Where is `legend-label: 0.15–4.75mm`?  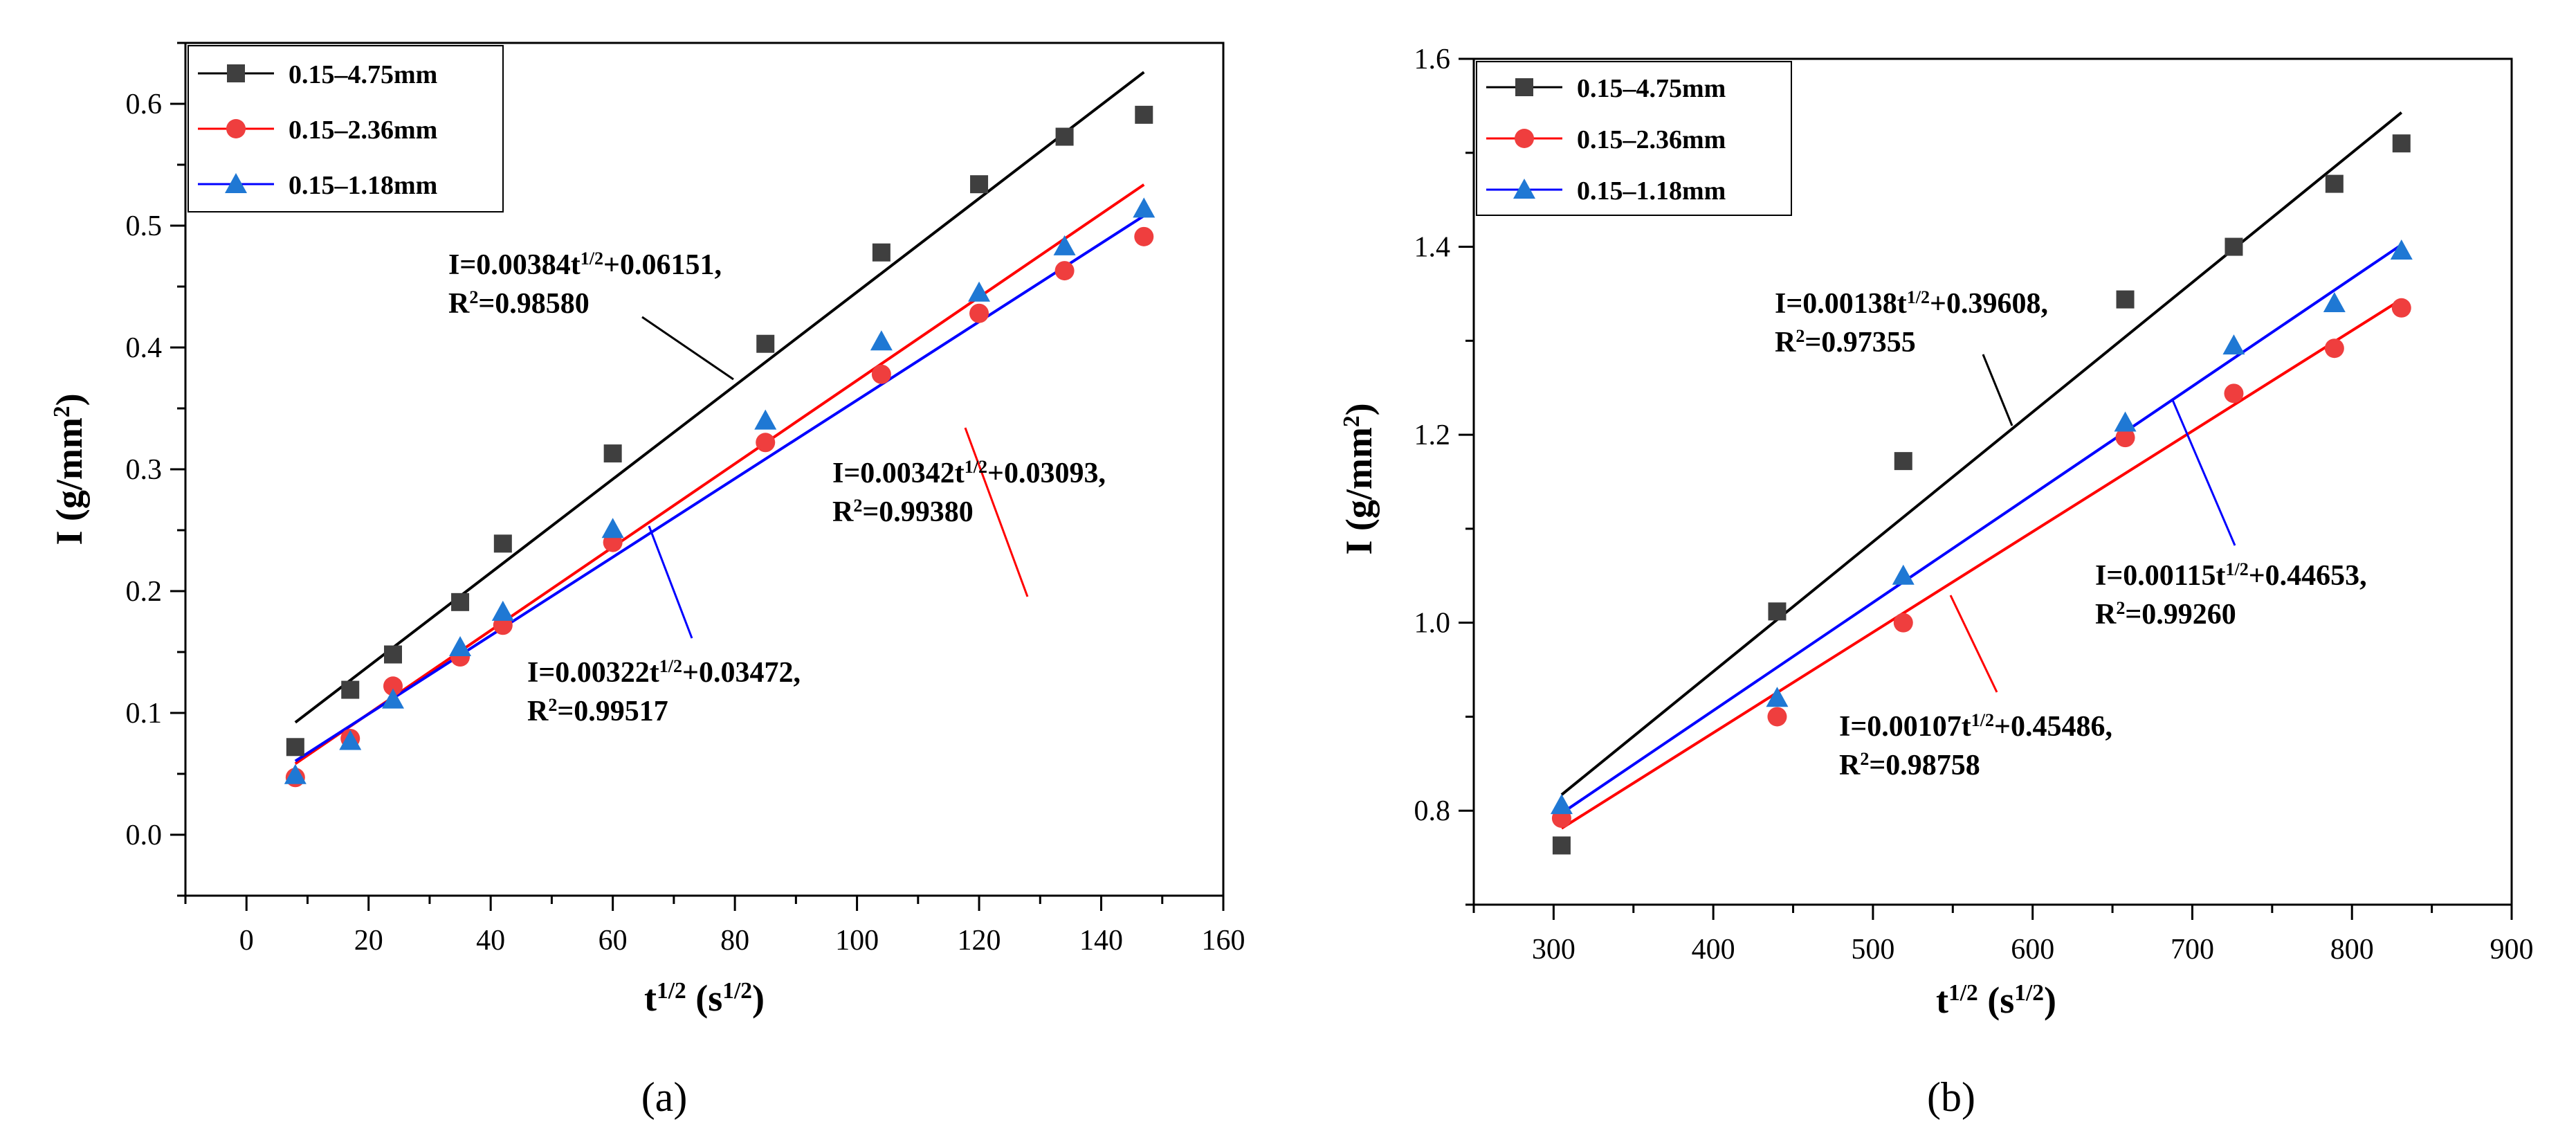 legend-label: 0.15–4.75mm is located at coordinates (1652, 88).